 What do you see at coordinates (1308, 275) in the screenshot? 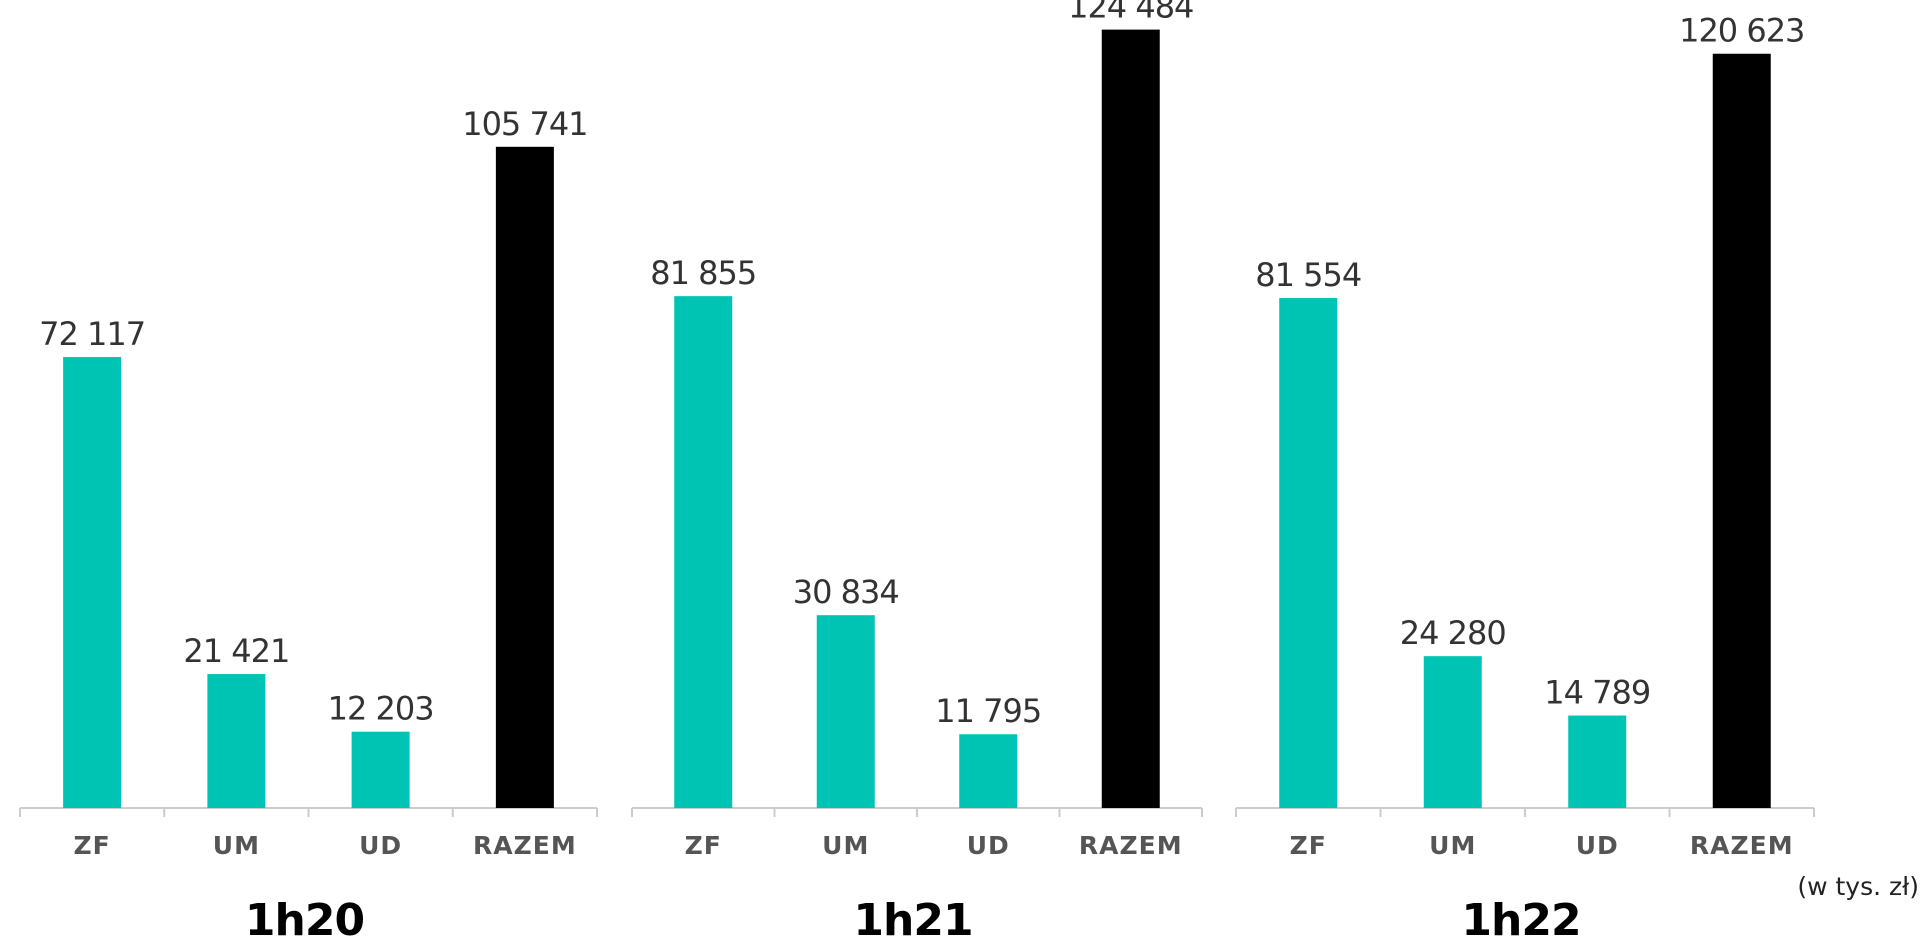
I see `data-label-1h22-zf: 81 554` at bounding box center [1308, 275].